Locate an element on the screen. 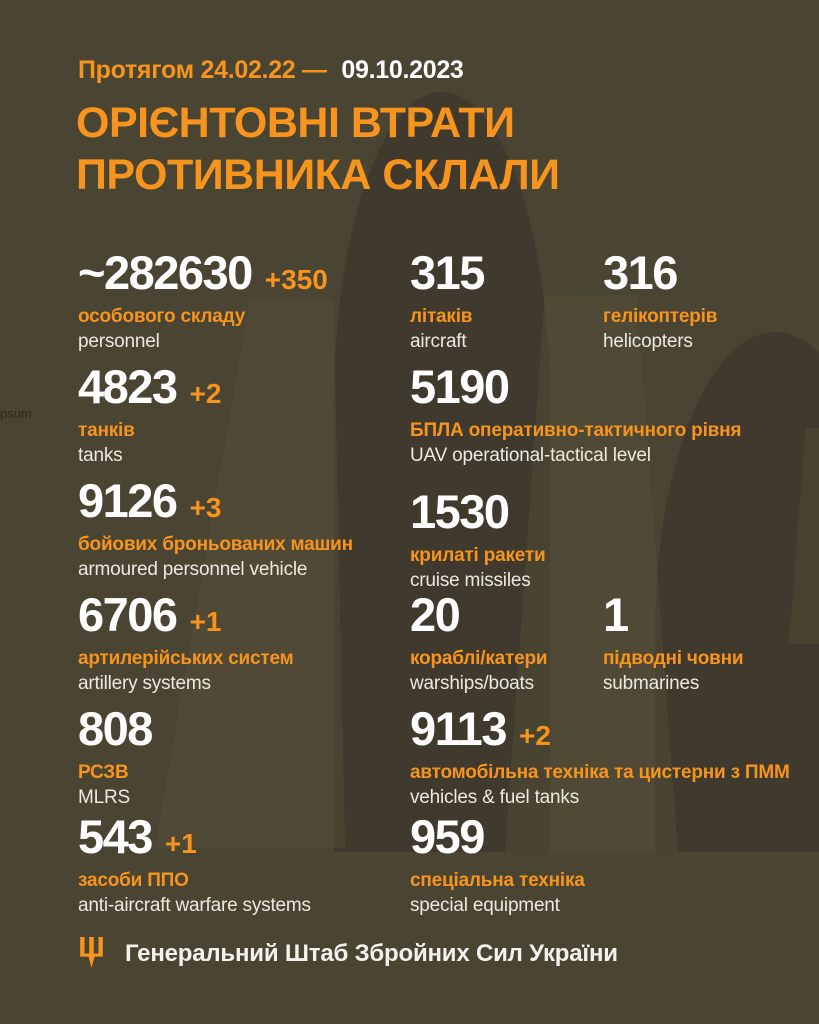 This screenshot has height=1024, width=819. stat-value: 9113 is located at coordinates (458, 728).